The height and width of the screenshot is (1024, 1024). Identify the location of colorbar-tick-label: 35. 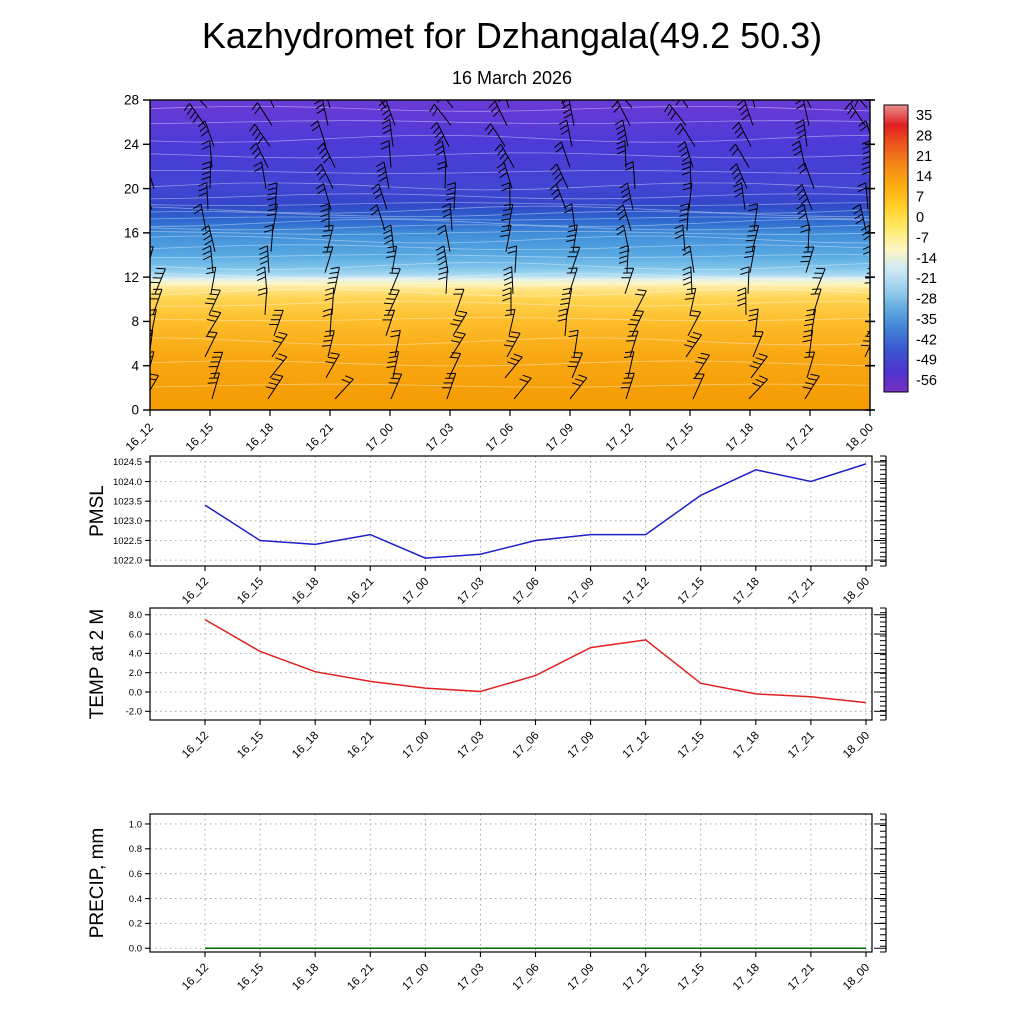
(924, 116).